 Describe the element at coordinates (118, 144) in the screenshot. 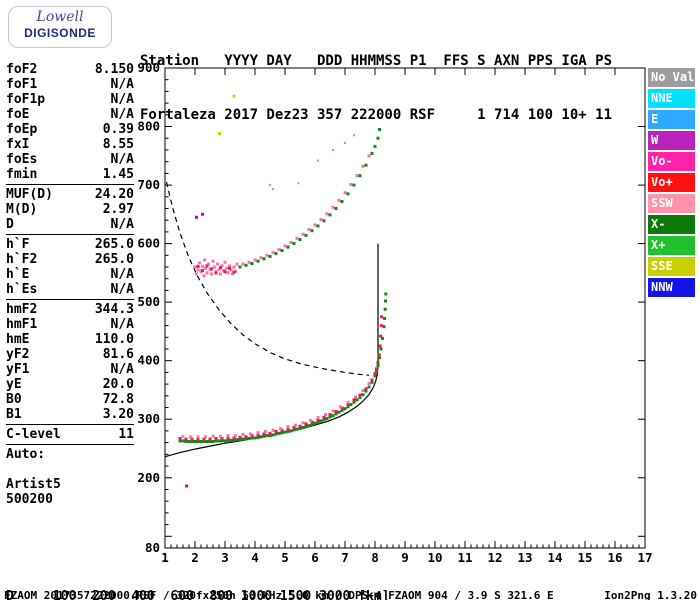

I see `param-value: 8.55` at that location.